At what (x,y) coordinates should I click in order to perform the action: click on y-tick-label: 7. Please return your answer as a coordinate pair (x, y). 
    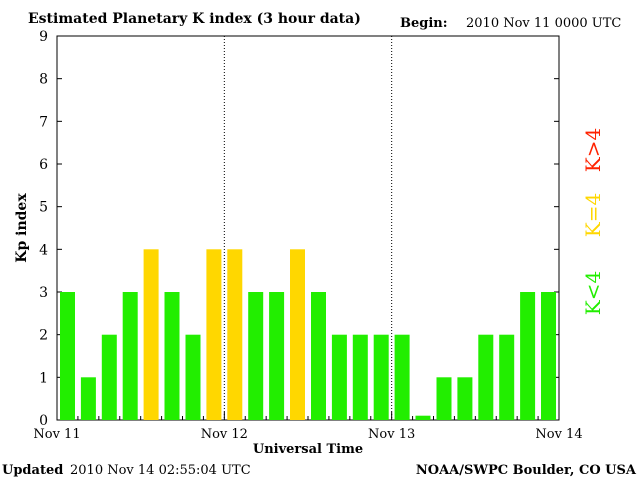
    Looking at the image, I should click on (43, 122).